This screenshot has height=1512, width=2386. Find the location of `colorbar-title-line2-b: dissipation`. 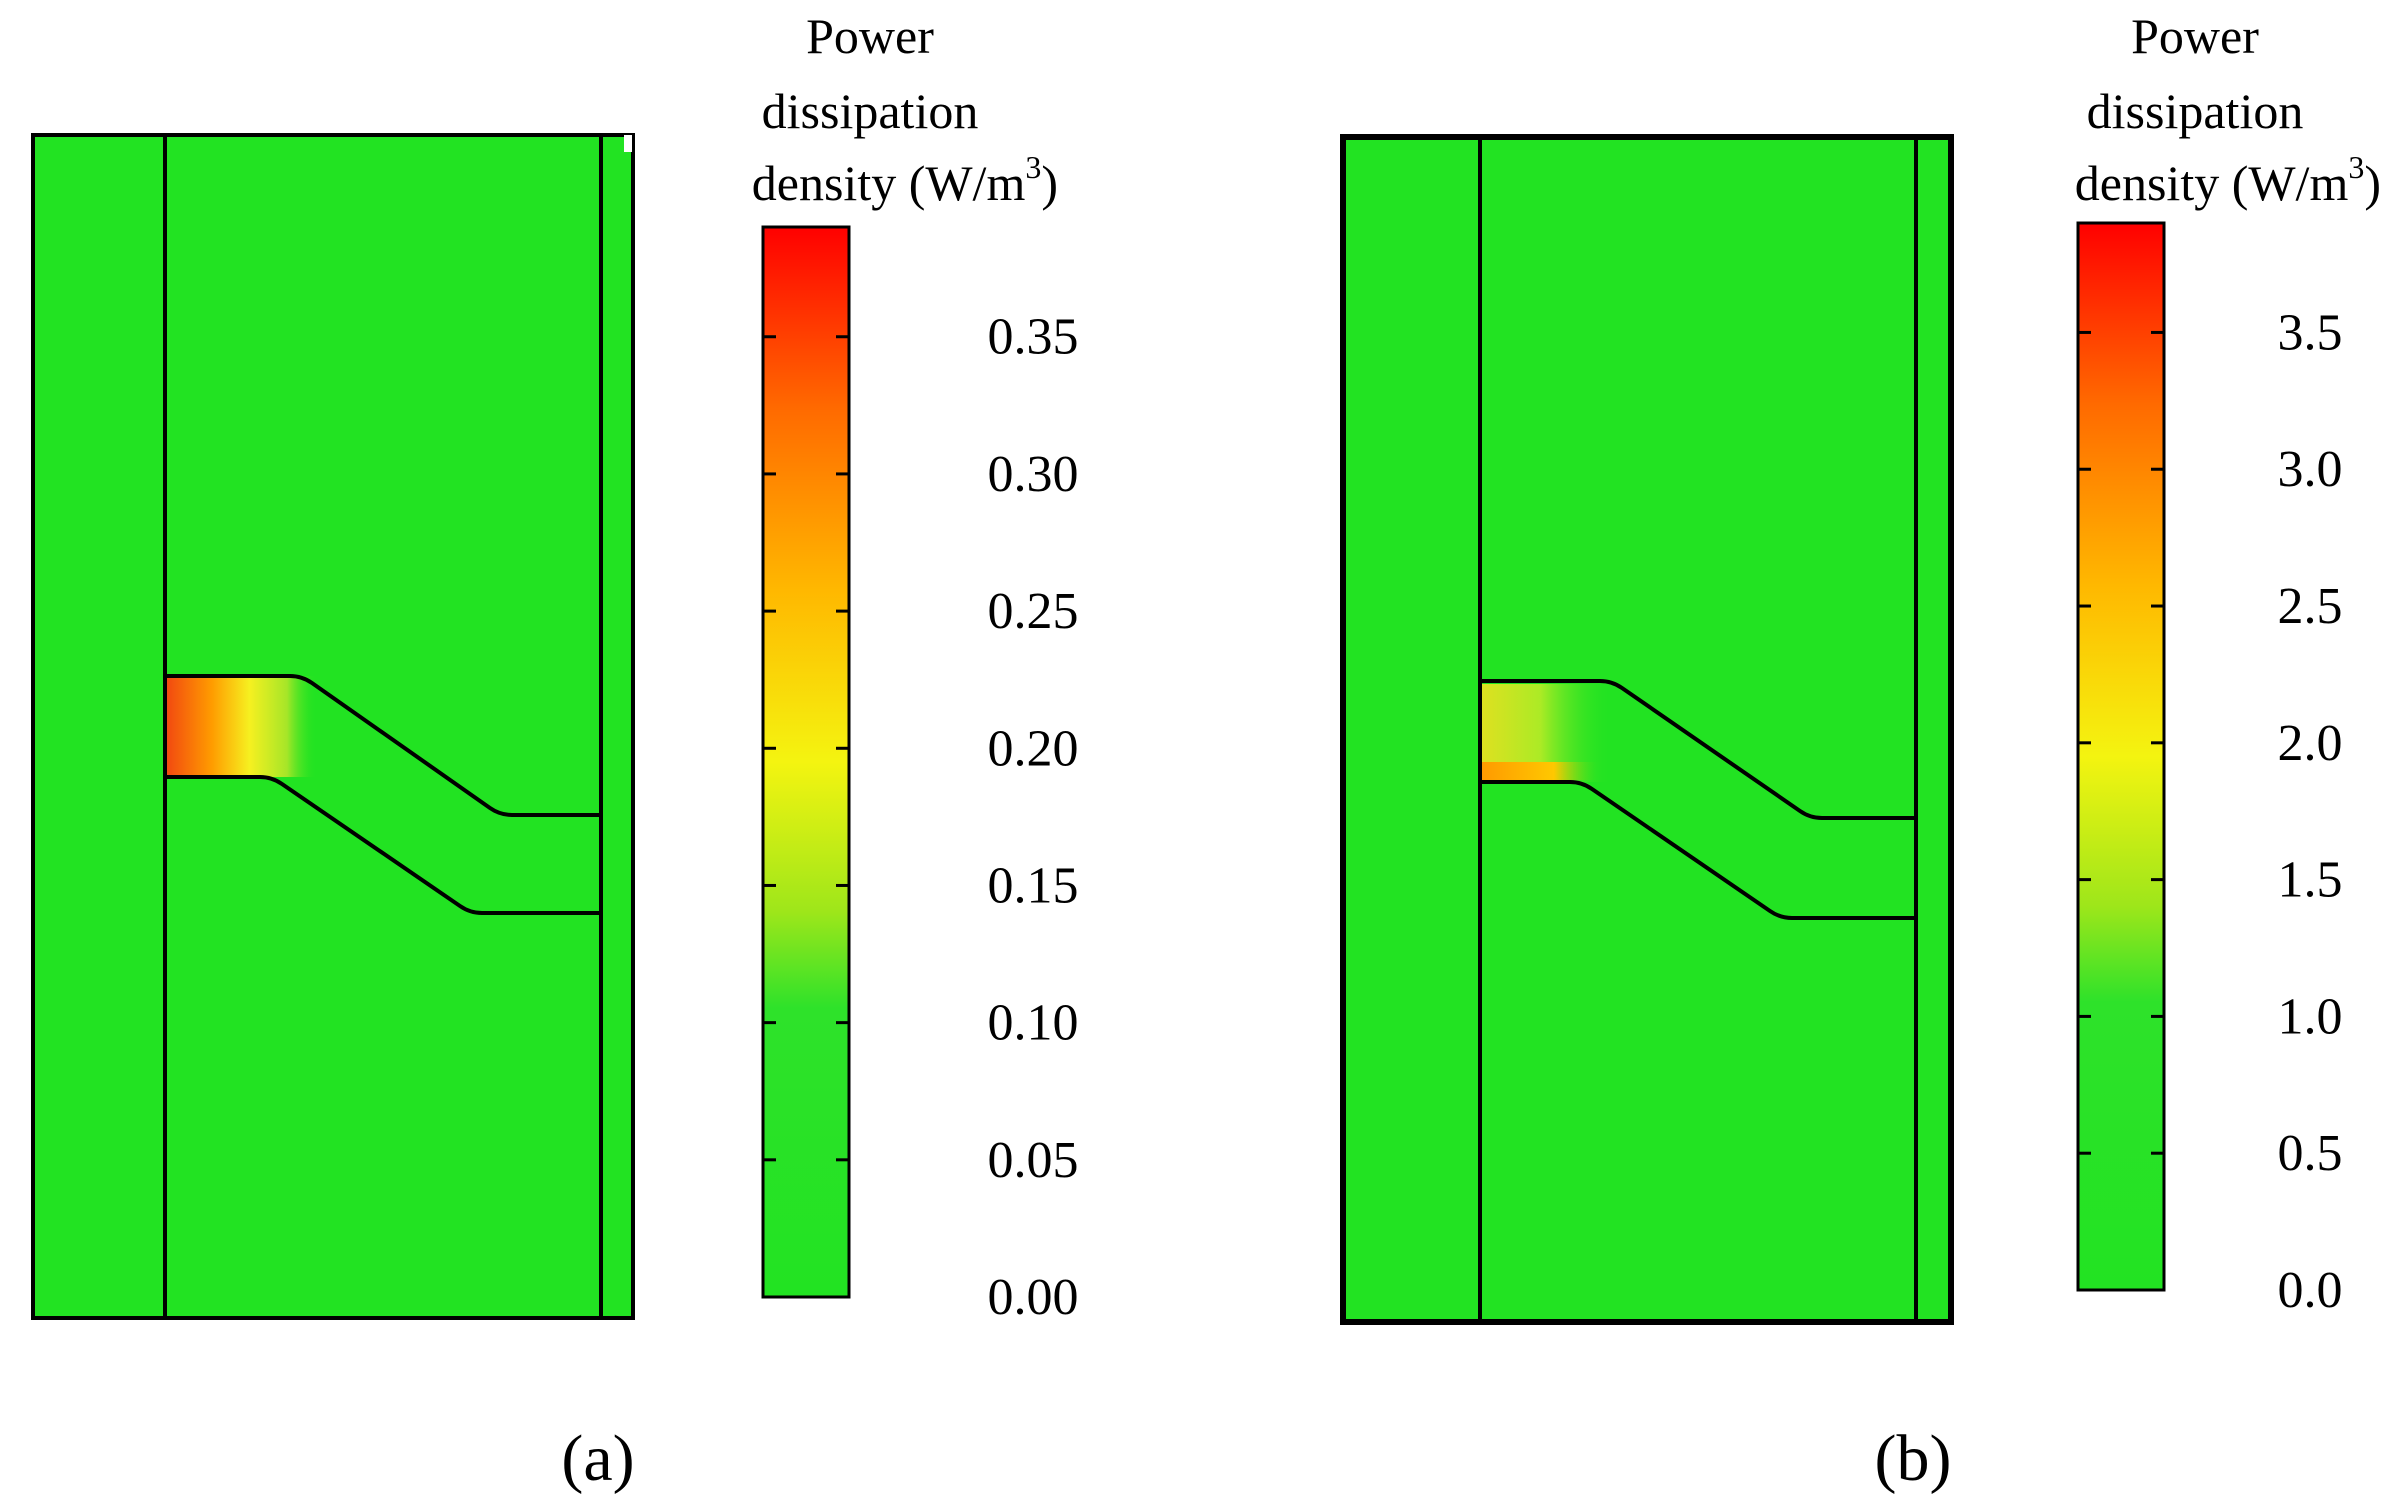

colorbar-title-line2-b: dissipation is located at coordinates (2195, 111).